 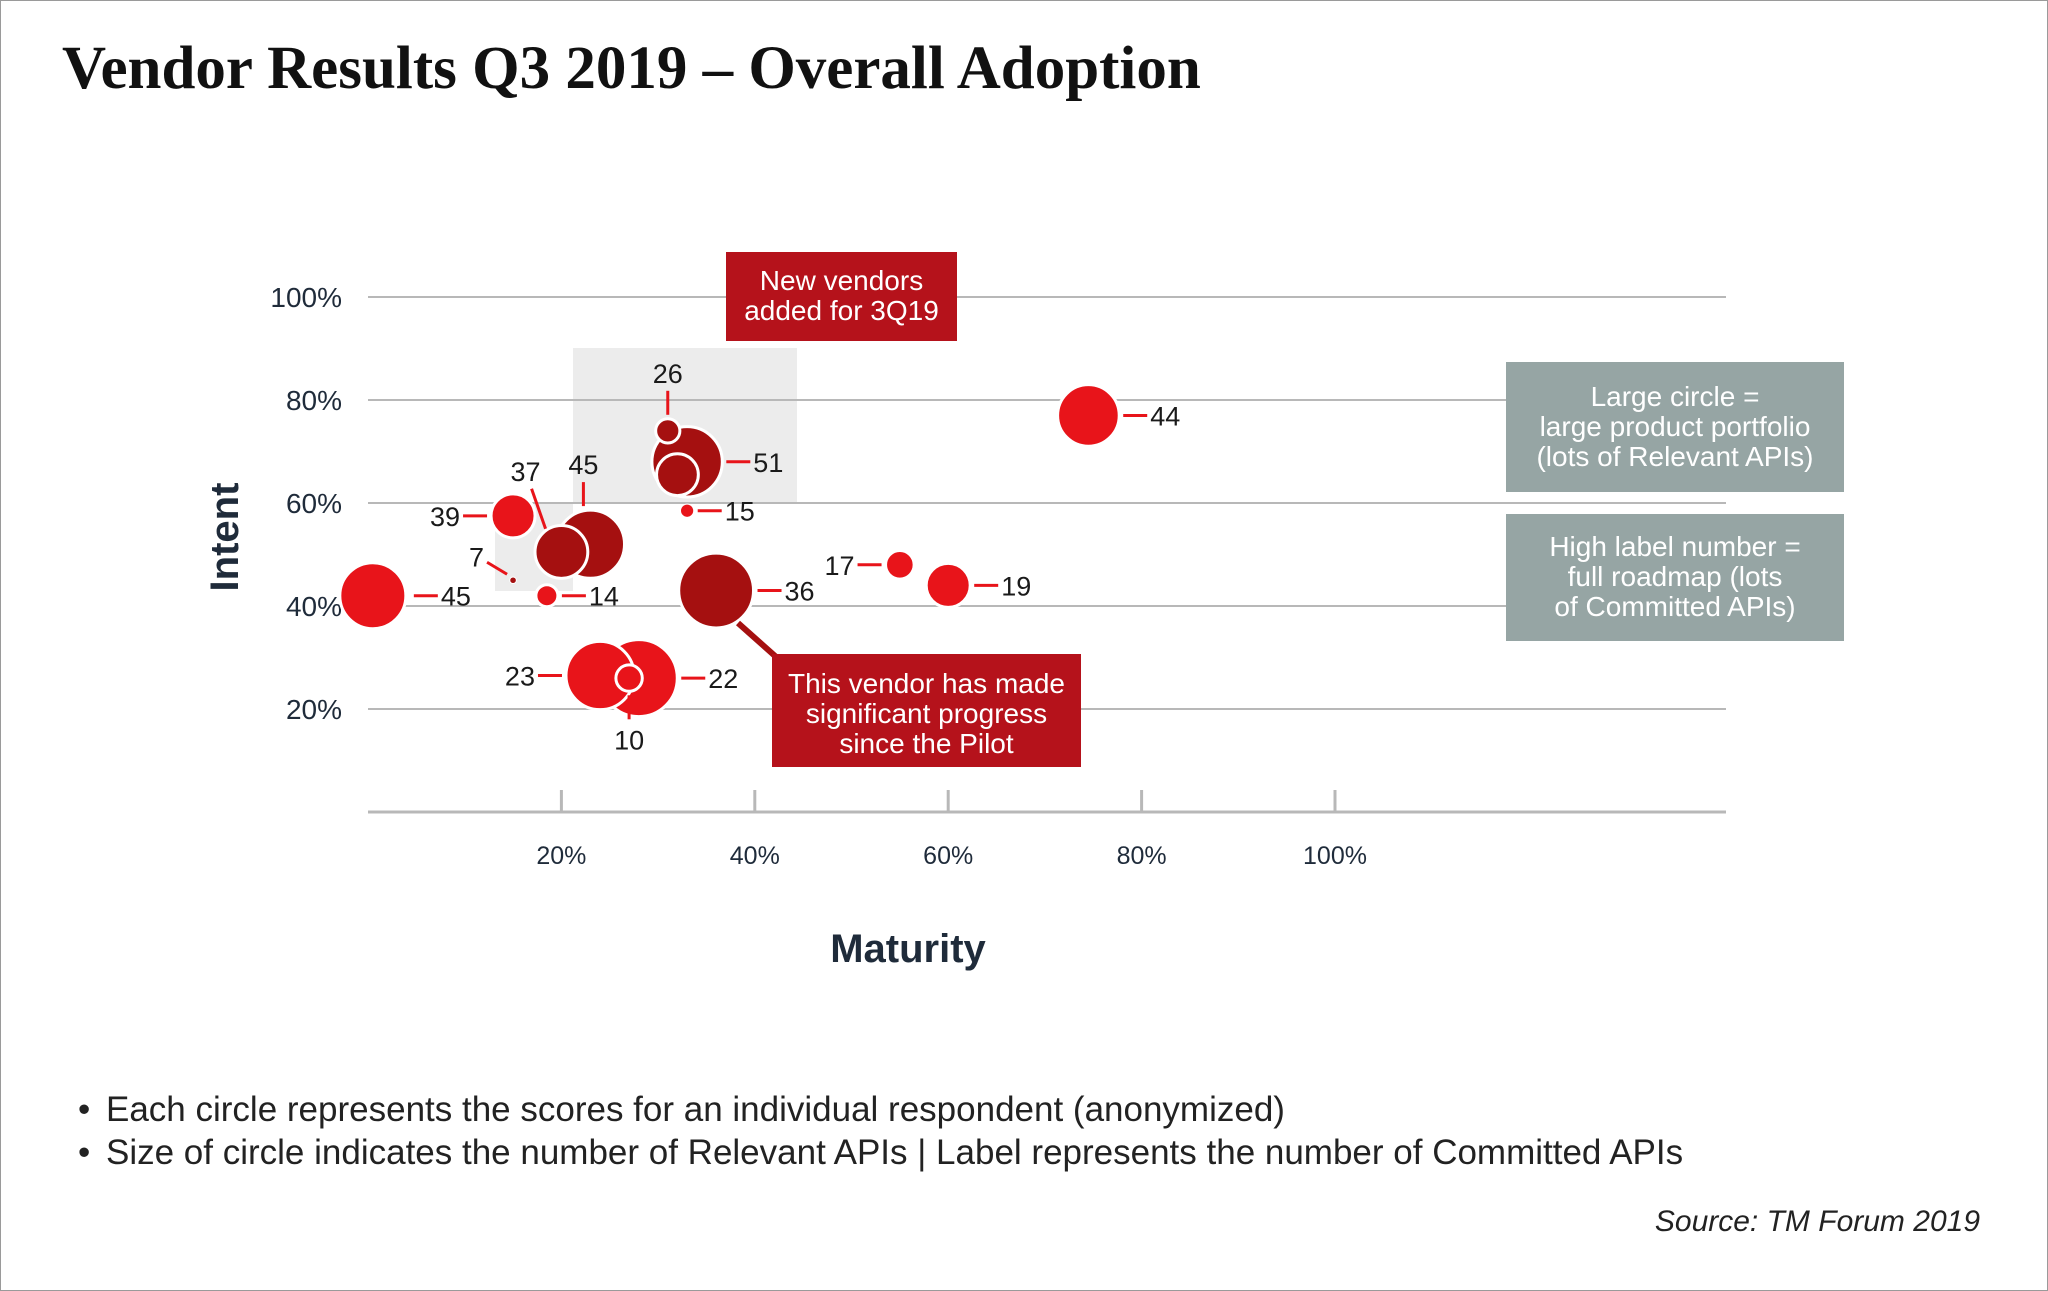 What do you see at coordinates (948, 856) in the screenshot?
I see `x-tick-label: 60%` at bounding box center [948, 856].